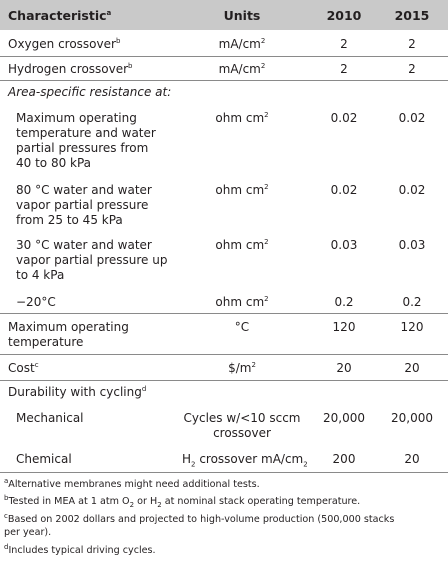  What do you see at coordinates (412, 15) in the screenshot?
I see `header-2015: 2015` at bounding box center [412, 15].